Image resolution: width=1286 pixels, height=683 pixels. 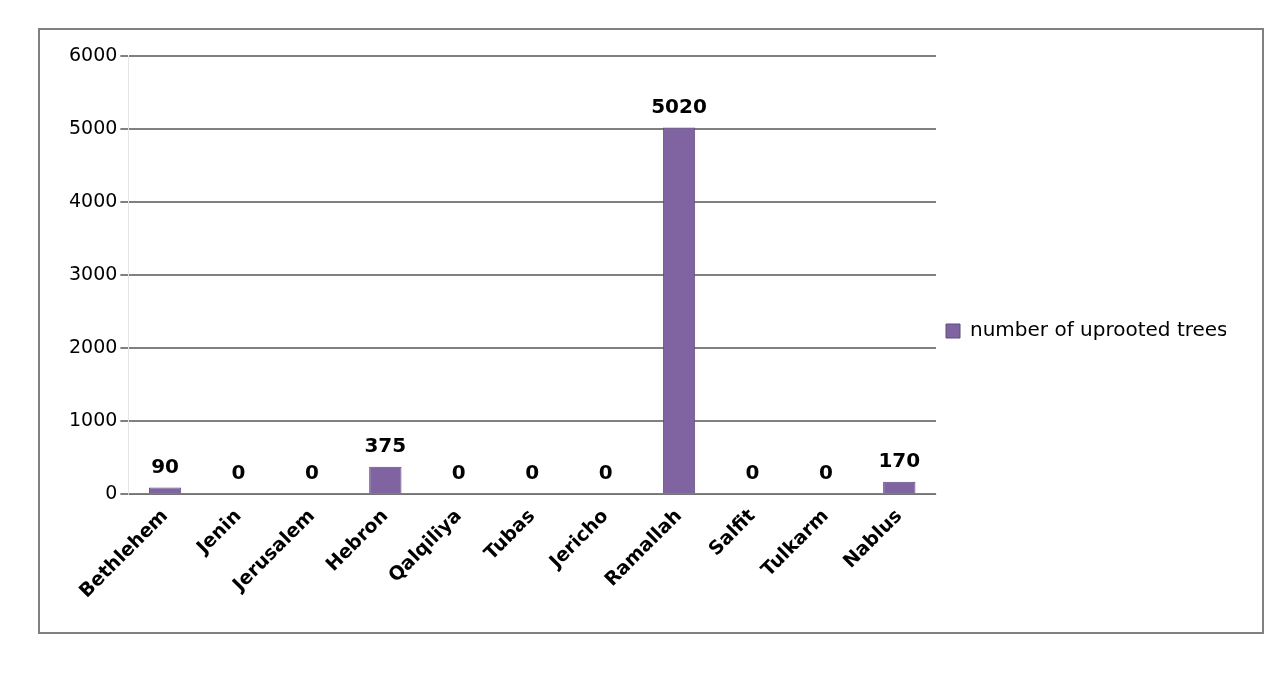 I want to click on data-label: 5020, so click(x=679, y=105).